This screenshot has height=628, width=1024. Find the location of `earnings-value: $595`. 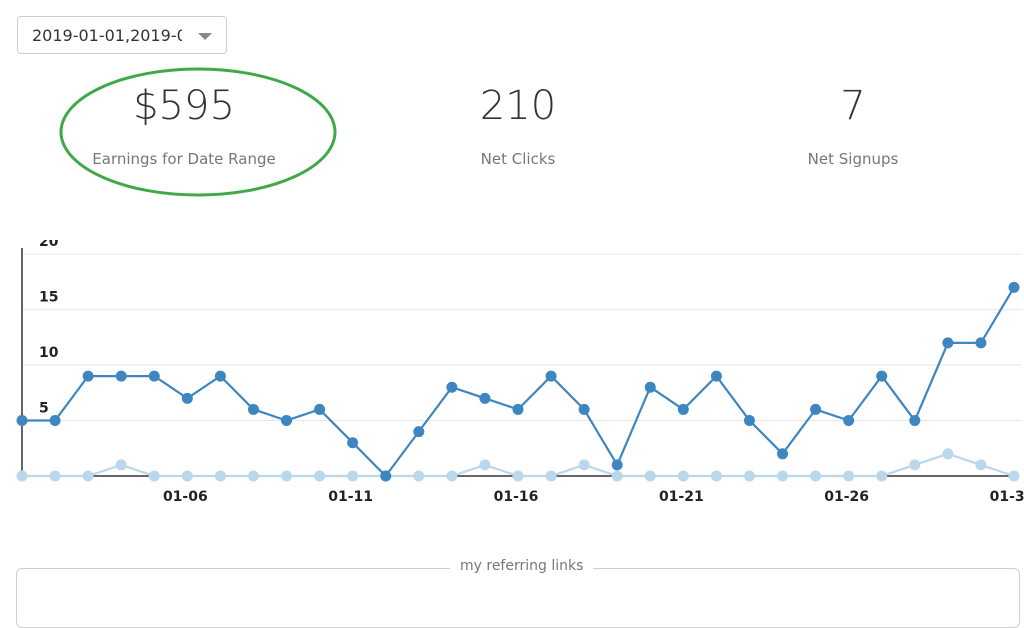

earnings-value: $595 is located at coordinates (184, 106).